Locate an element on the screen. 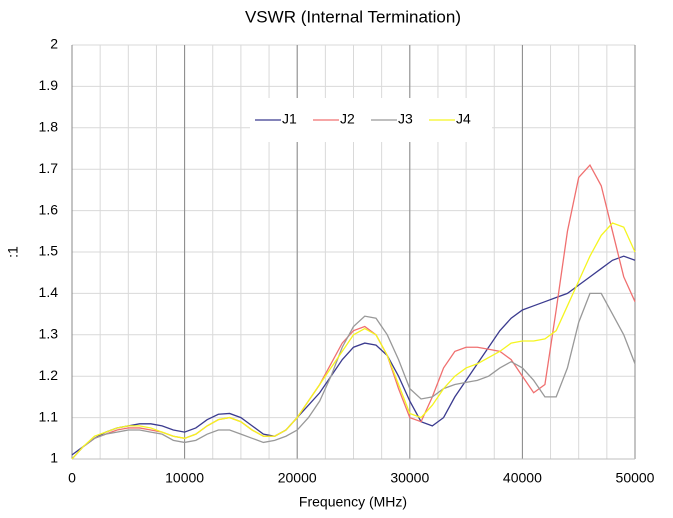 The height and width of the screenshot is (518, 673). chart-title: VSWR (Internal Termination) is located at coordinates (353, 16).